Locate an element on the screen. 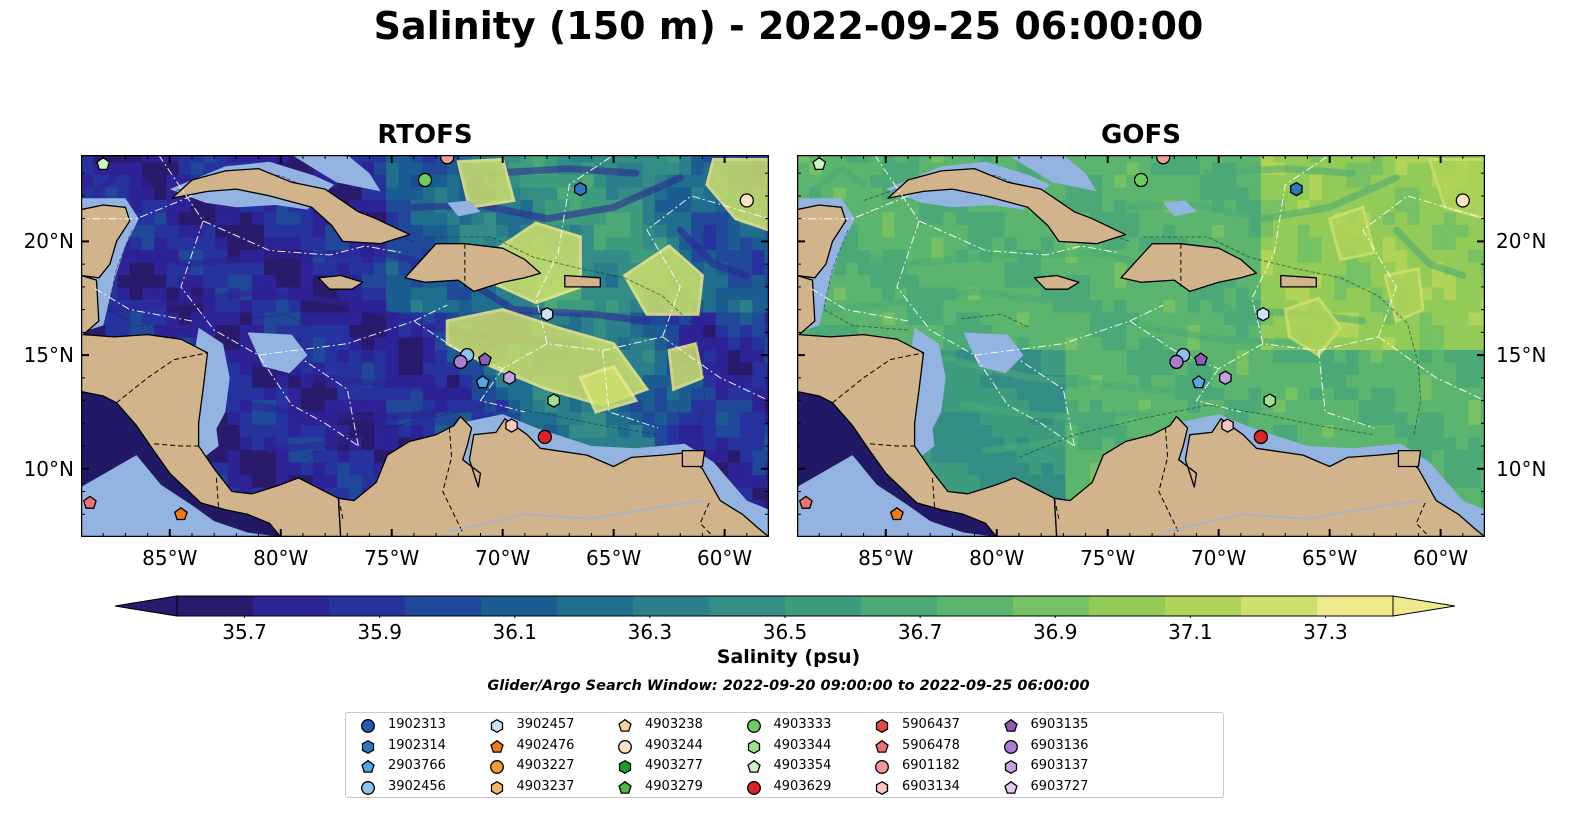  legend-label: 3902457 is located at coordinates (545, 724).